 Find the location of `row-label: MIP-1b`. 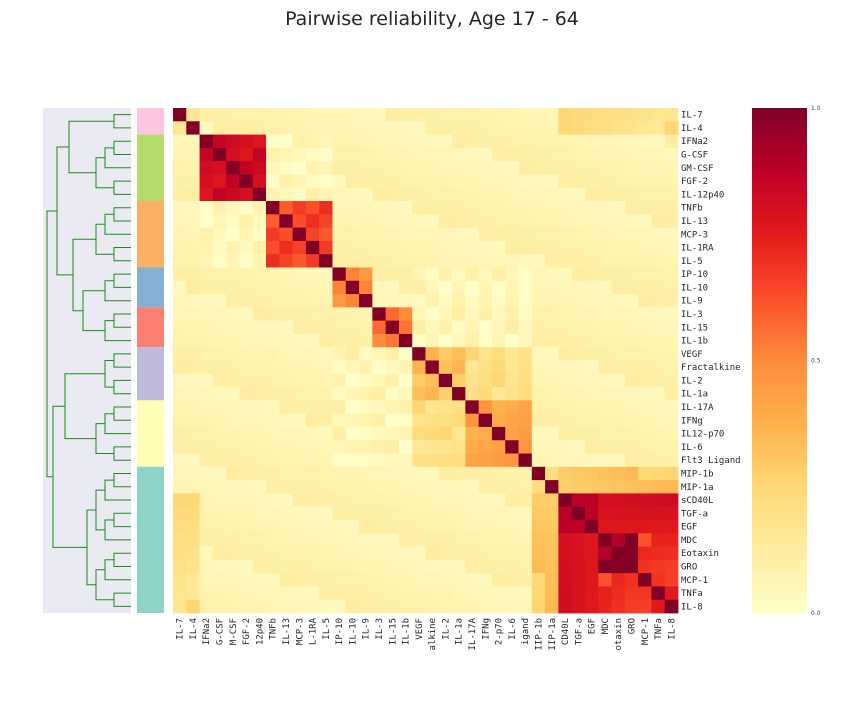

row-label: MIP-1b is located at coordinates (697, 475).